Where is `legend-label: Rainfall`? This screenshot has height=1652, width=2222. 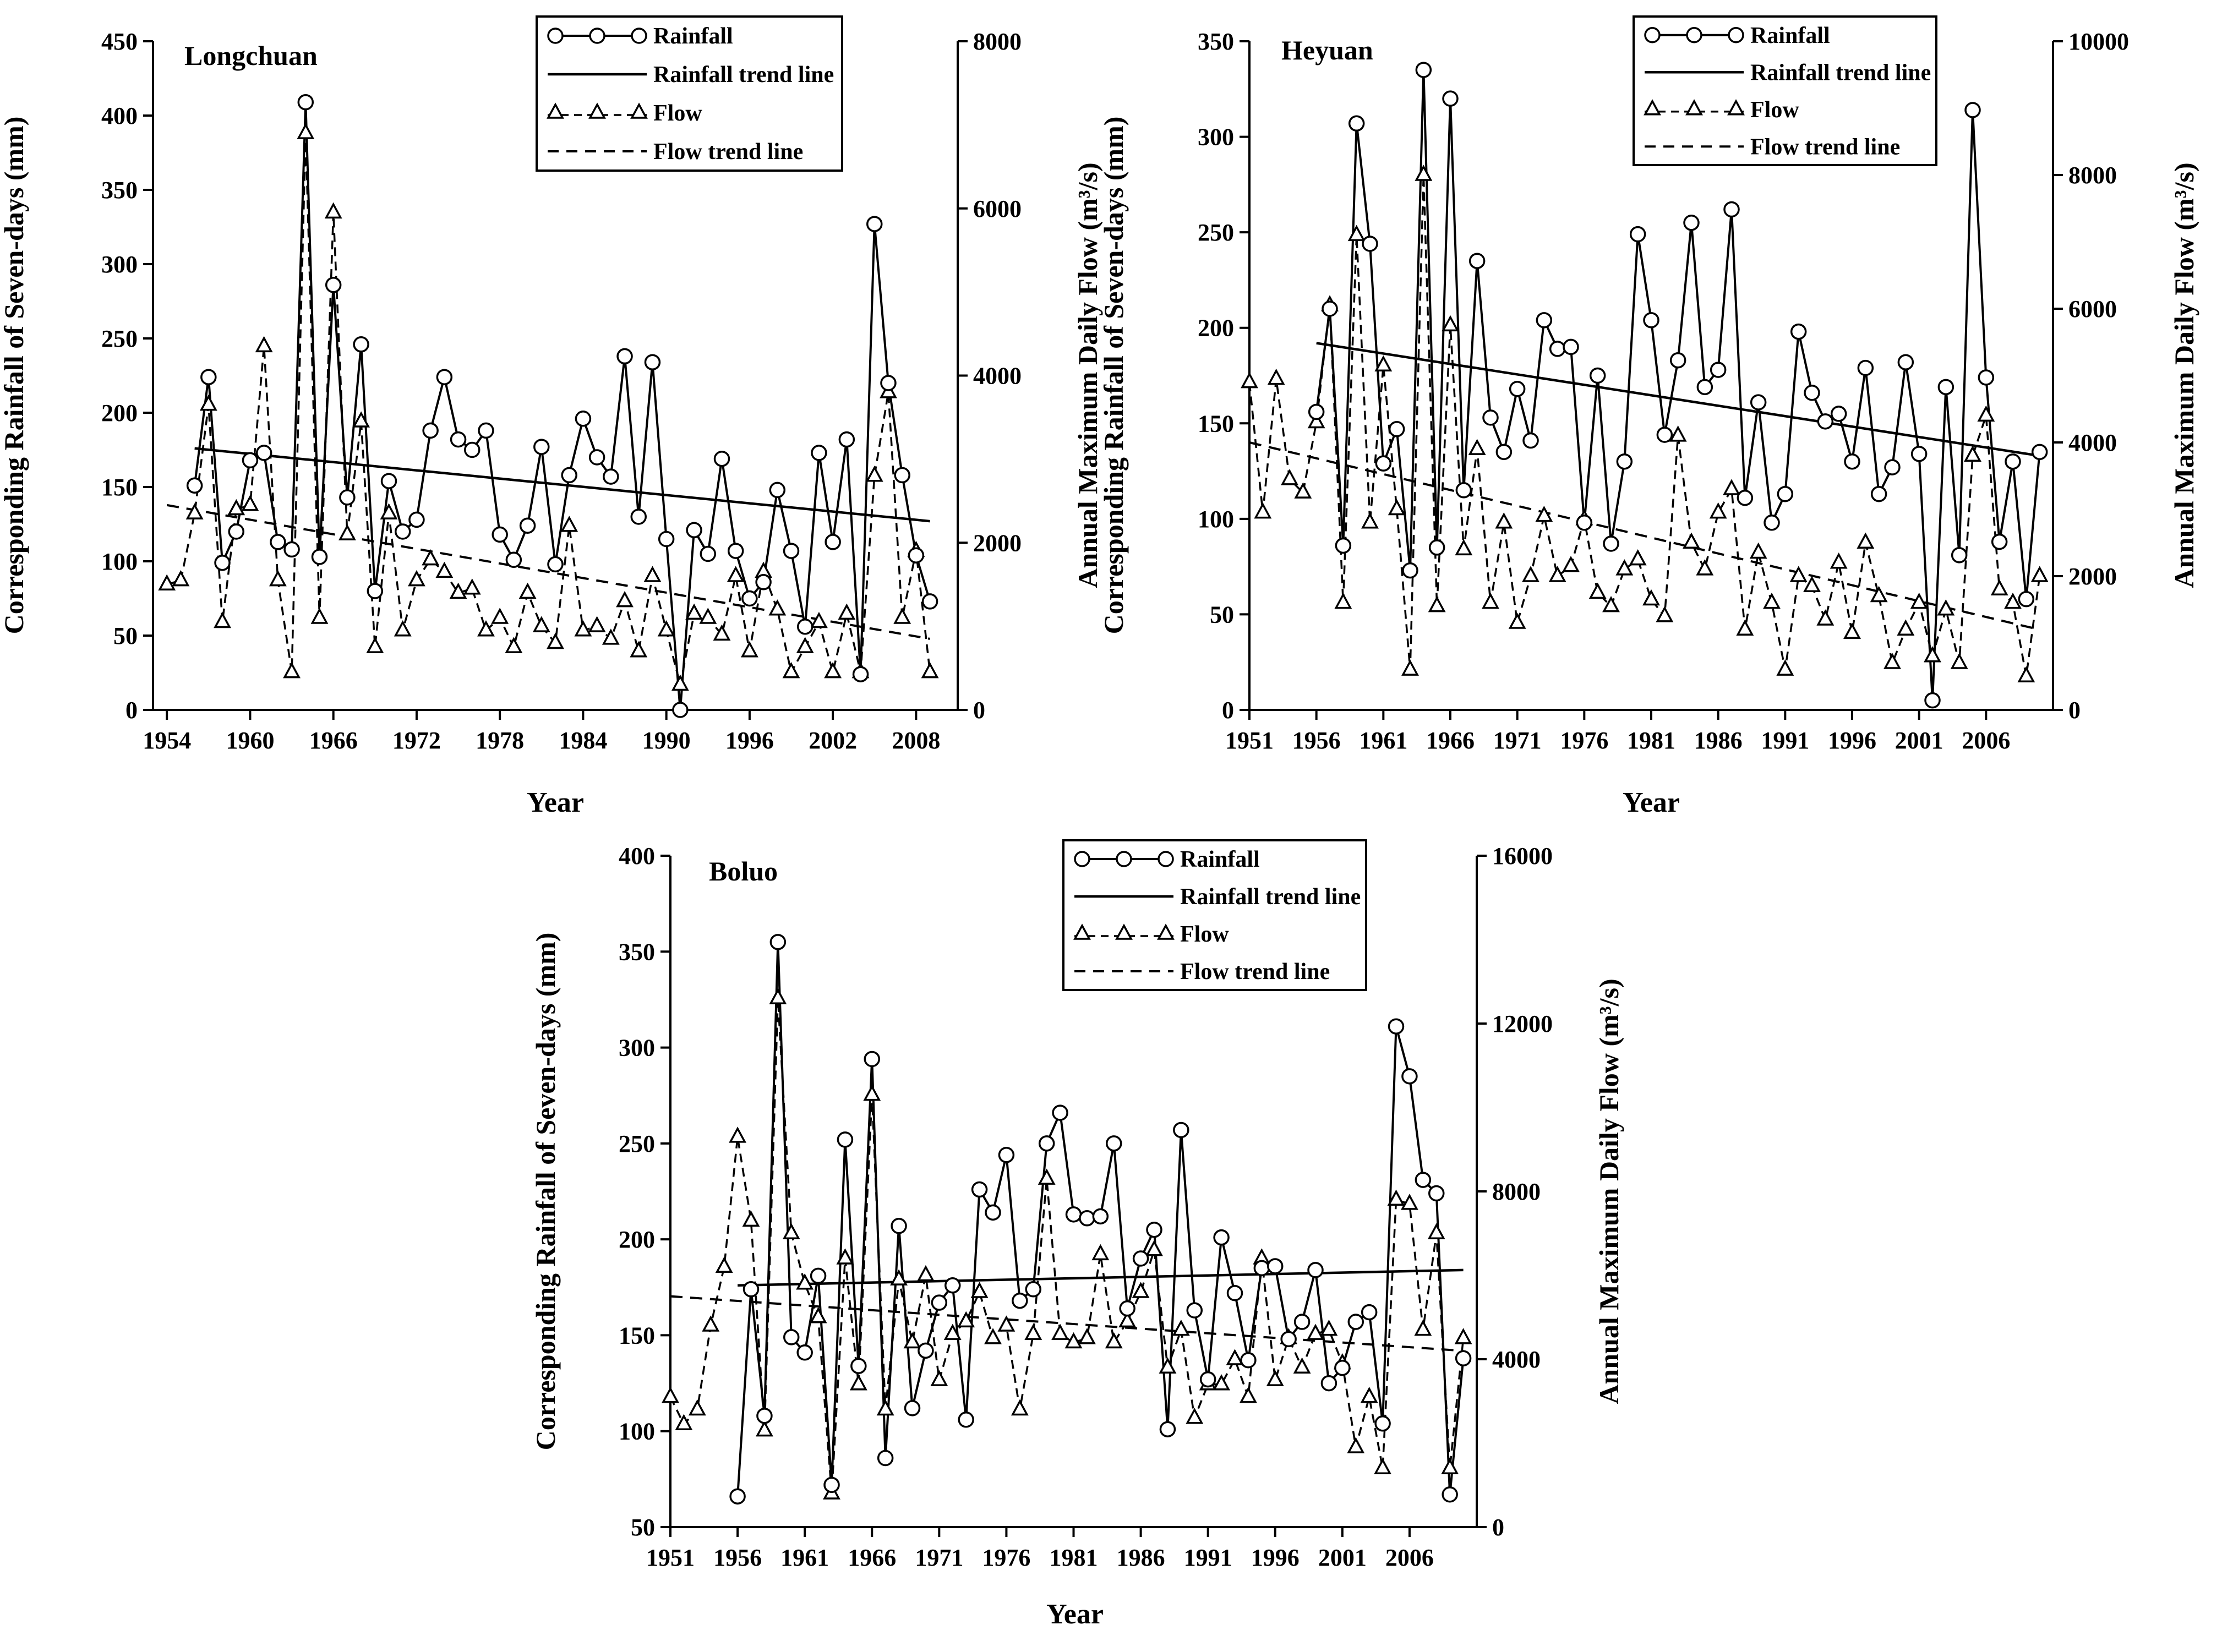
legend-label: Rainfall is located at coordinates (1220, 859).